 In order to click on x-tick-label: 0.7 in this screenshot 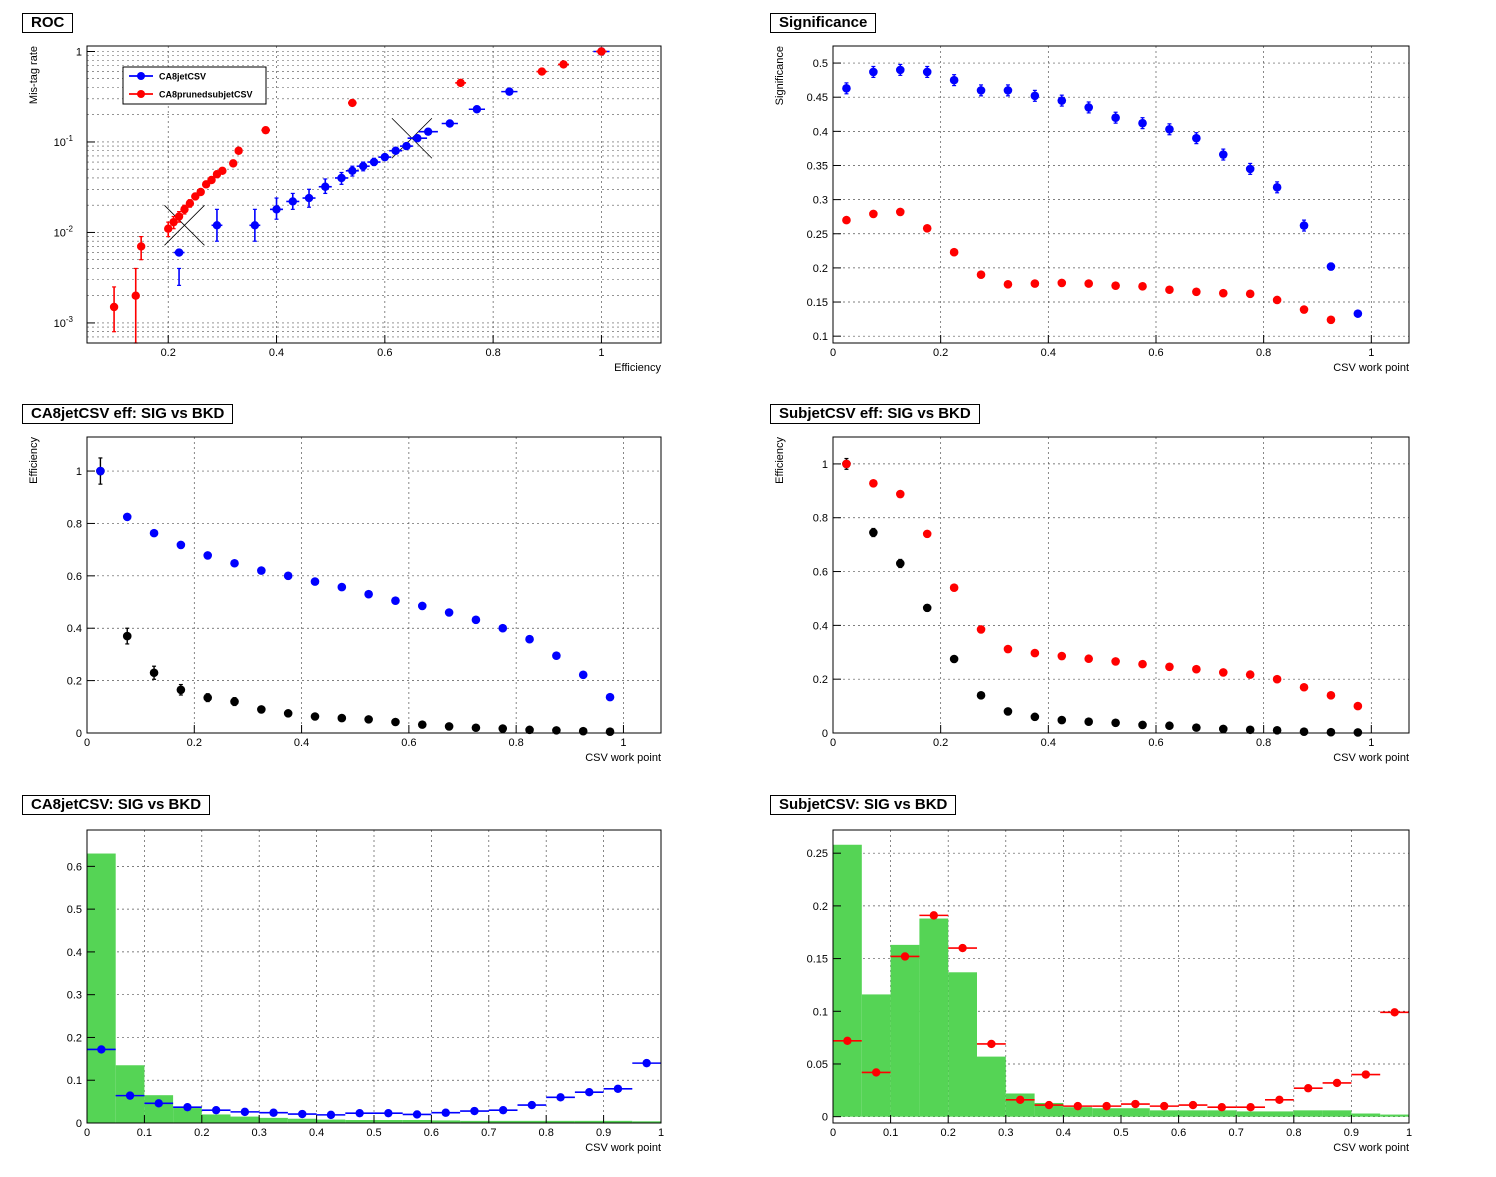, I will do `click(1236, 1133)`.